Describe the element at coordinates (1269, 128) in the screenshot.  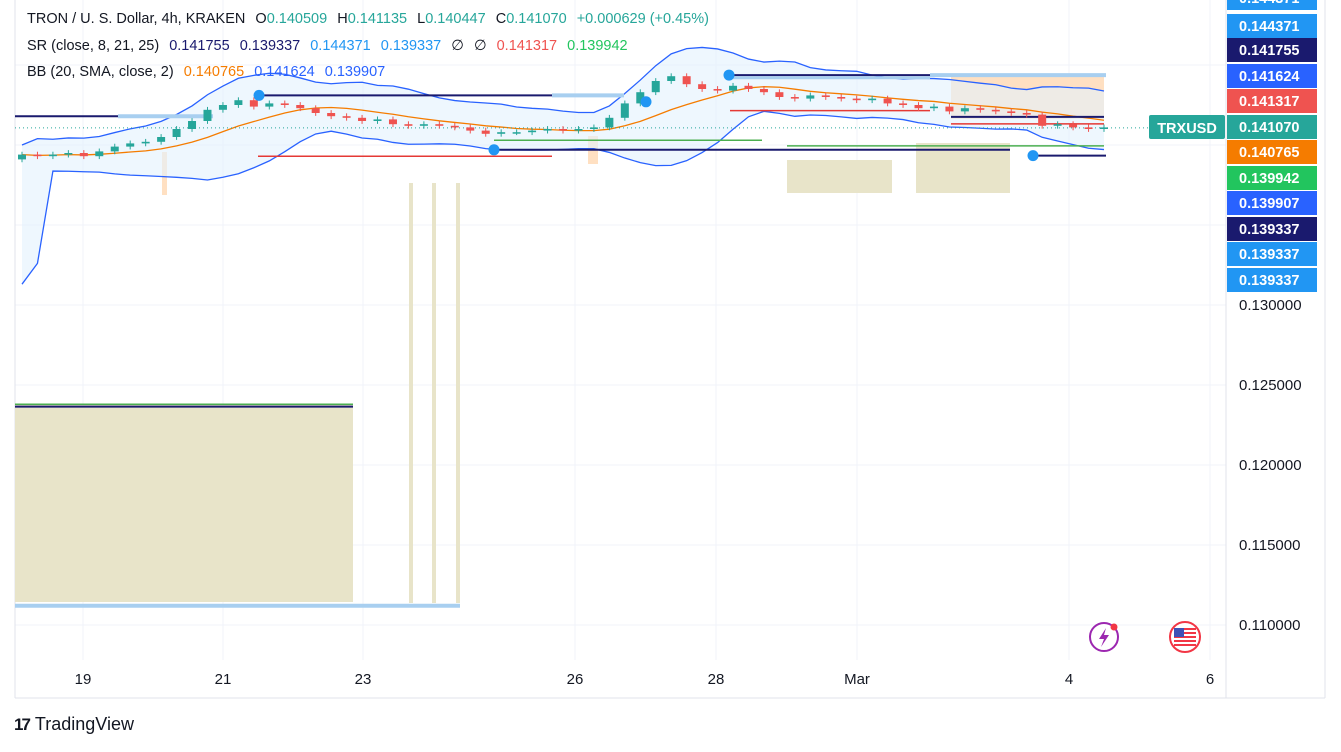
I see `price-badge-text: 0.141070` at that location.